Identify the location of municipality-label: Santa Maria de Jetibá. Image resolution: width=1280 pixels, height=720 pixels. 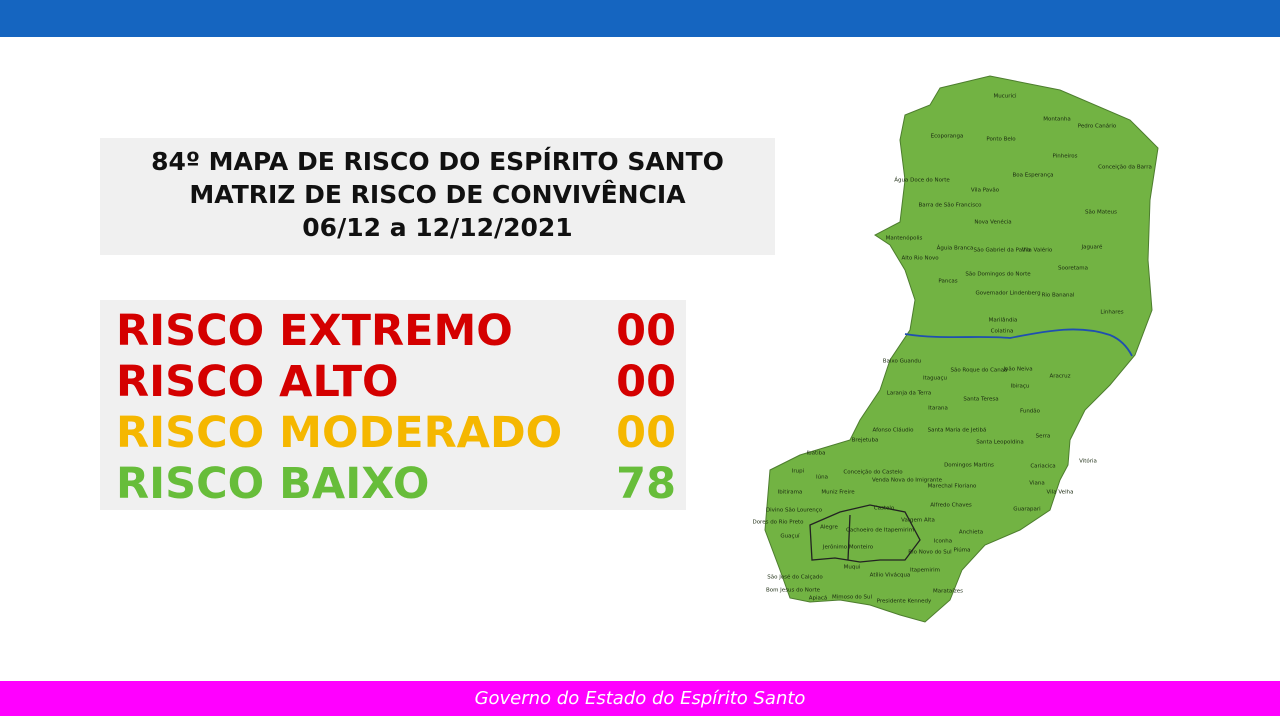
(957, 430).